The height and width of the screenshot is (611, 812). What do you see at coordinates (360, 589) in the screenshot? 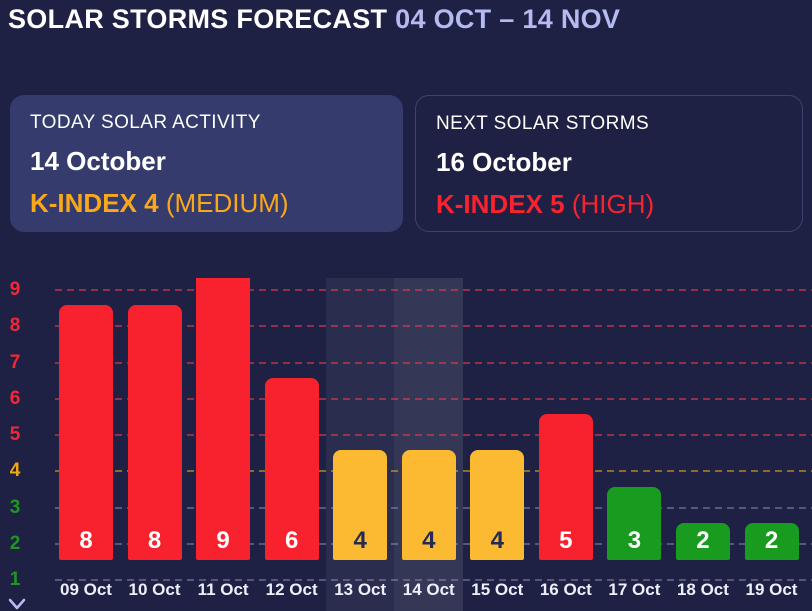
I see `x-axis-date-13-oct: 13 Oct` at bounding box center [360, 589].